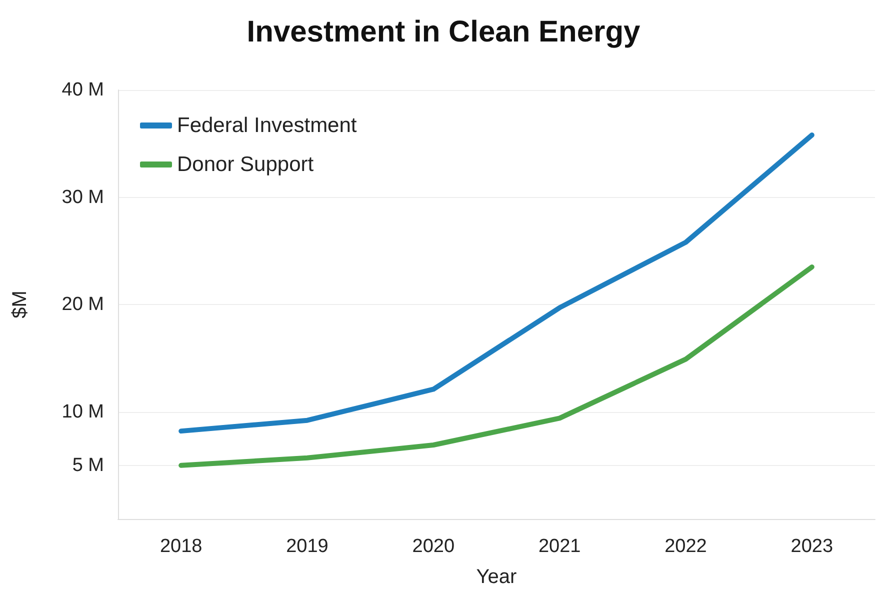 Image resolution: width=887 pixels, height=592 pixels. What do you see at coordinates (20, 304) in the screenshot?
I see `y-axis-title: $M` at bounding box center [20, 304].